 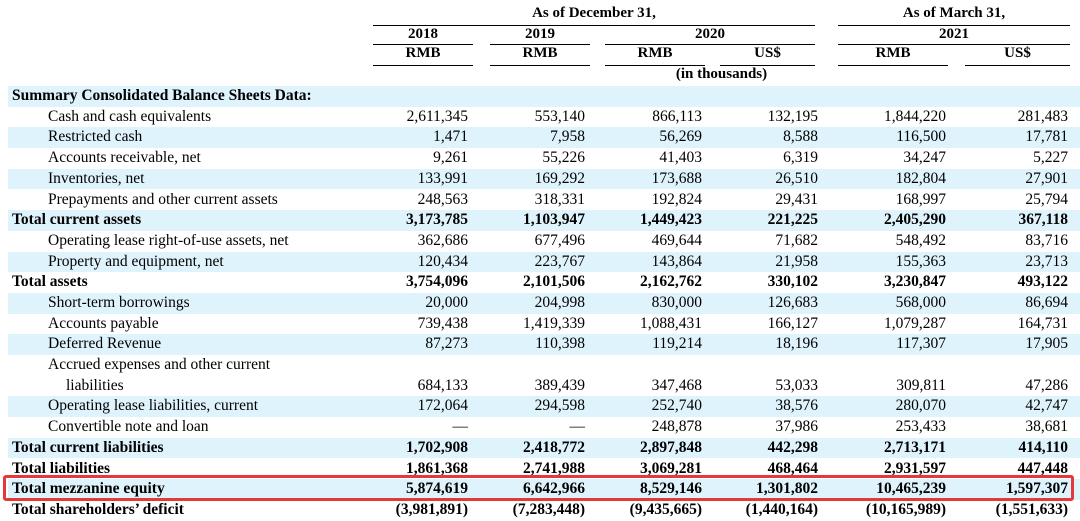 What do you see at coordinates (1017, 53) in the screenshot?
I see `currency-2021-usd: US$` at bounding box center [1017, 53].